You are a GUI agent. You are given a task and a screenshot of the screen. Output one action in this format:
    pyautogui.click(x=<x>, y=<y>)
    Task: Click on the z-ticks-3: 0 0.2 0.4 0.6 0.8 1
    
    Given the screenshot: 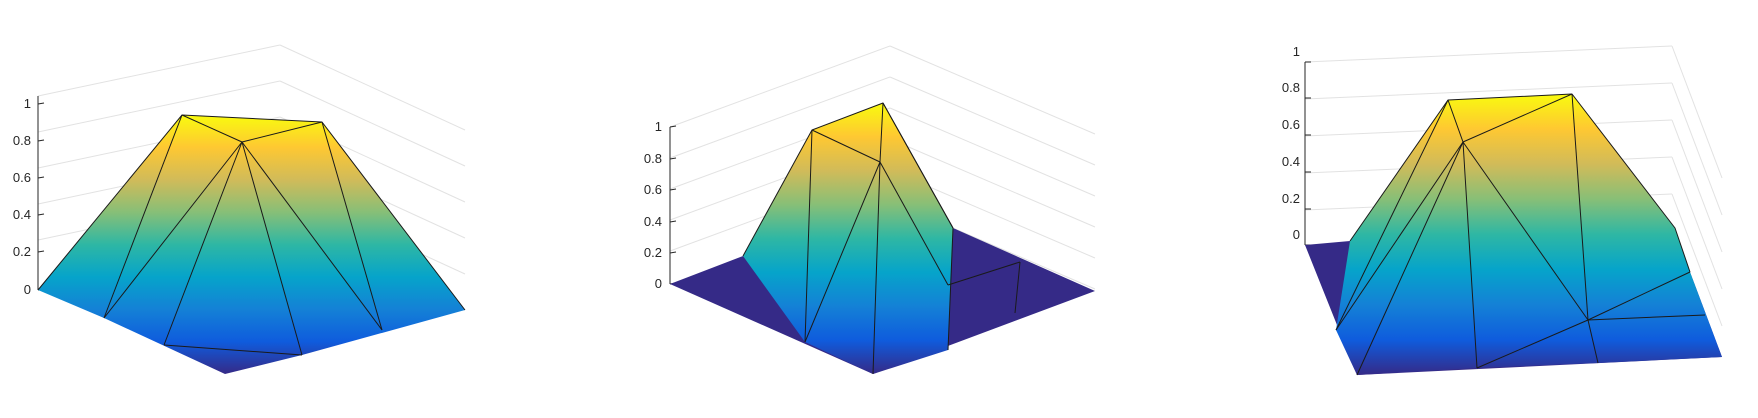 What is the action you would take?
    pyautogui.click(x=1296, y=145)
    